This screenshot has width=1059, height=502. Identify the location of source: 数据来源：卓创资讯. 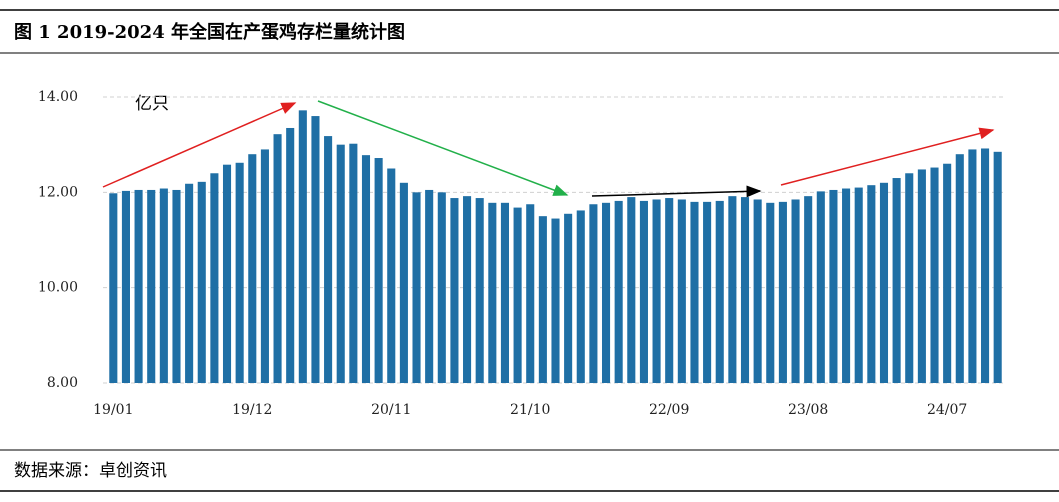
(90, 471).